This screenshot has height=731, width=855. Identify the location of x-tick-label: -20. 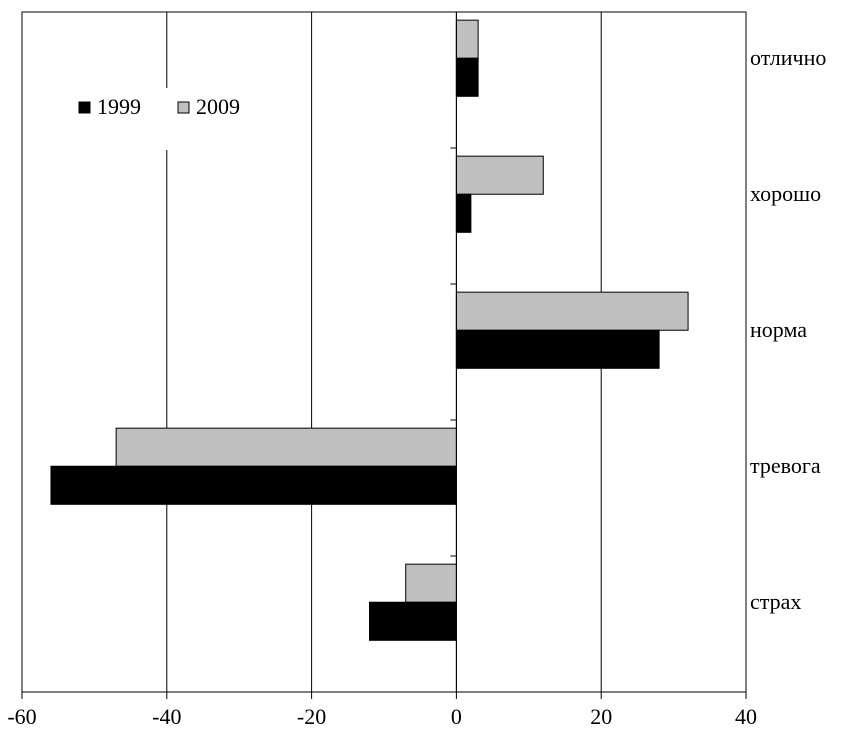
(311, 716).